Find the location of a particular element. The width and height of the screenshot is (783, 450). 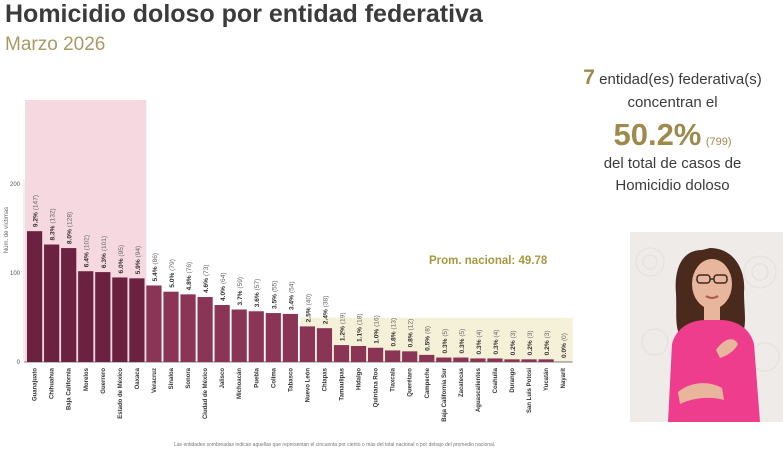

category-label: Guerrero is located at coordinates (104, 381).